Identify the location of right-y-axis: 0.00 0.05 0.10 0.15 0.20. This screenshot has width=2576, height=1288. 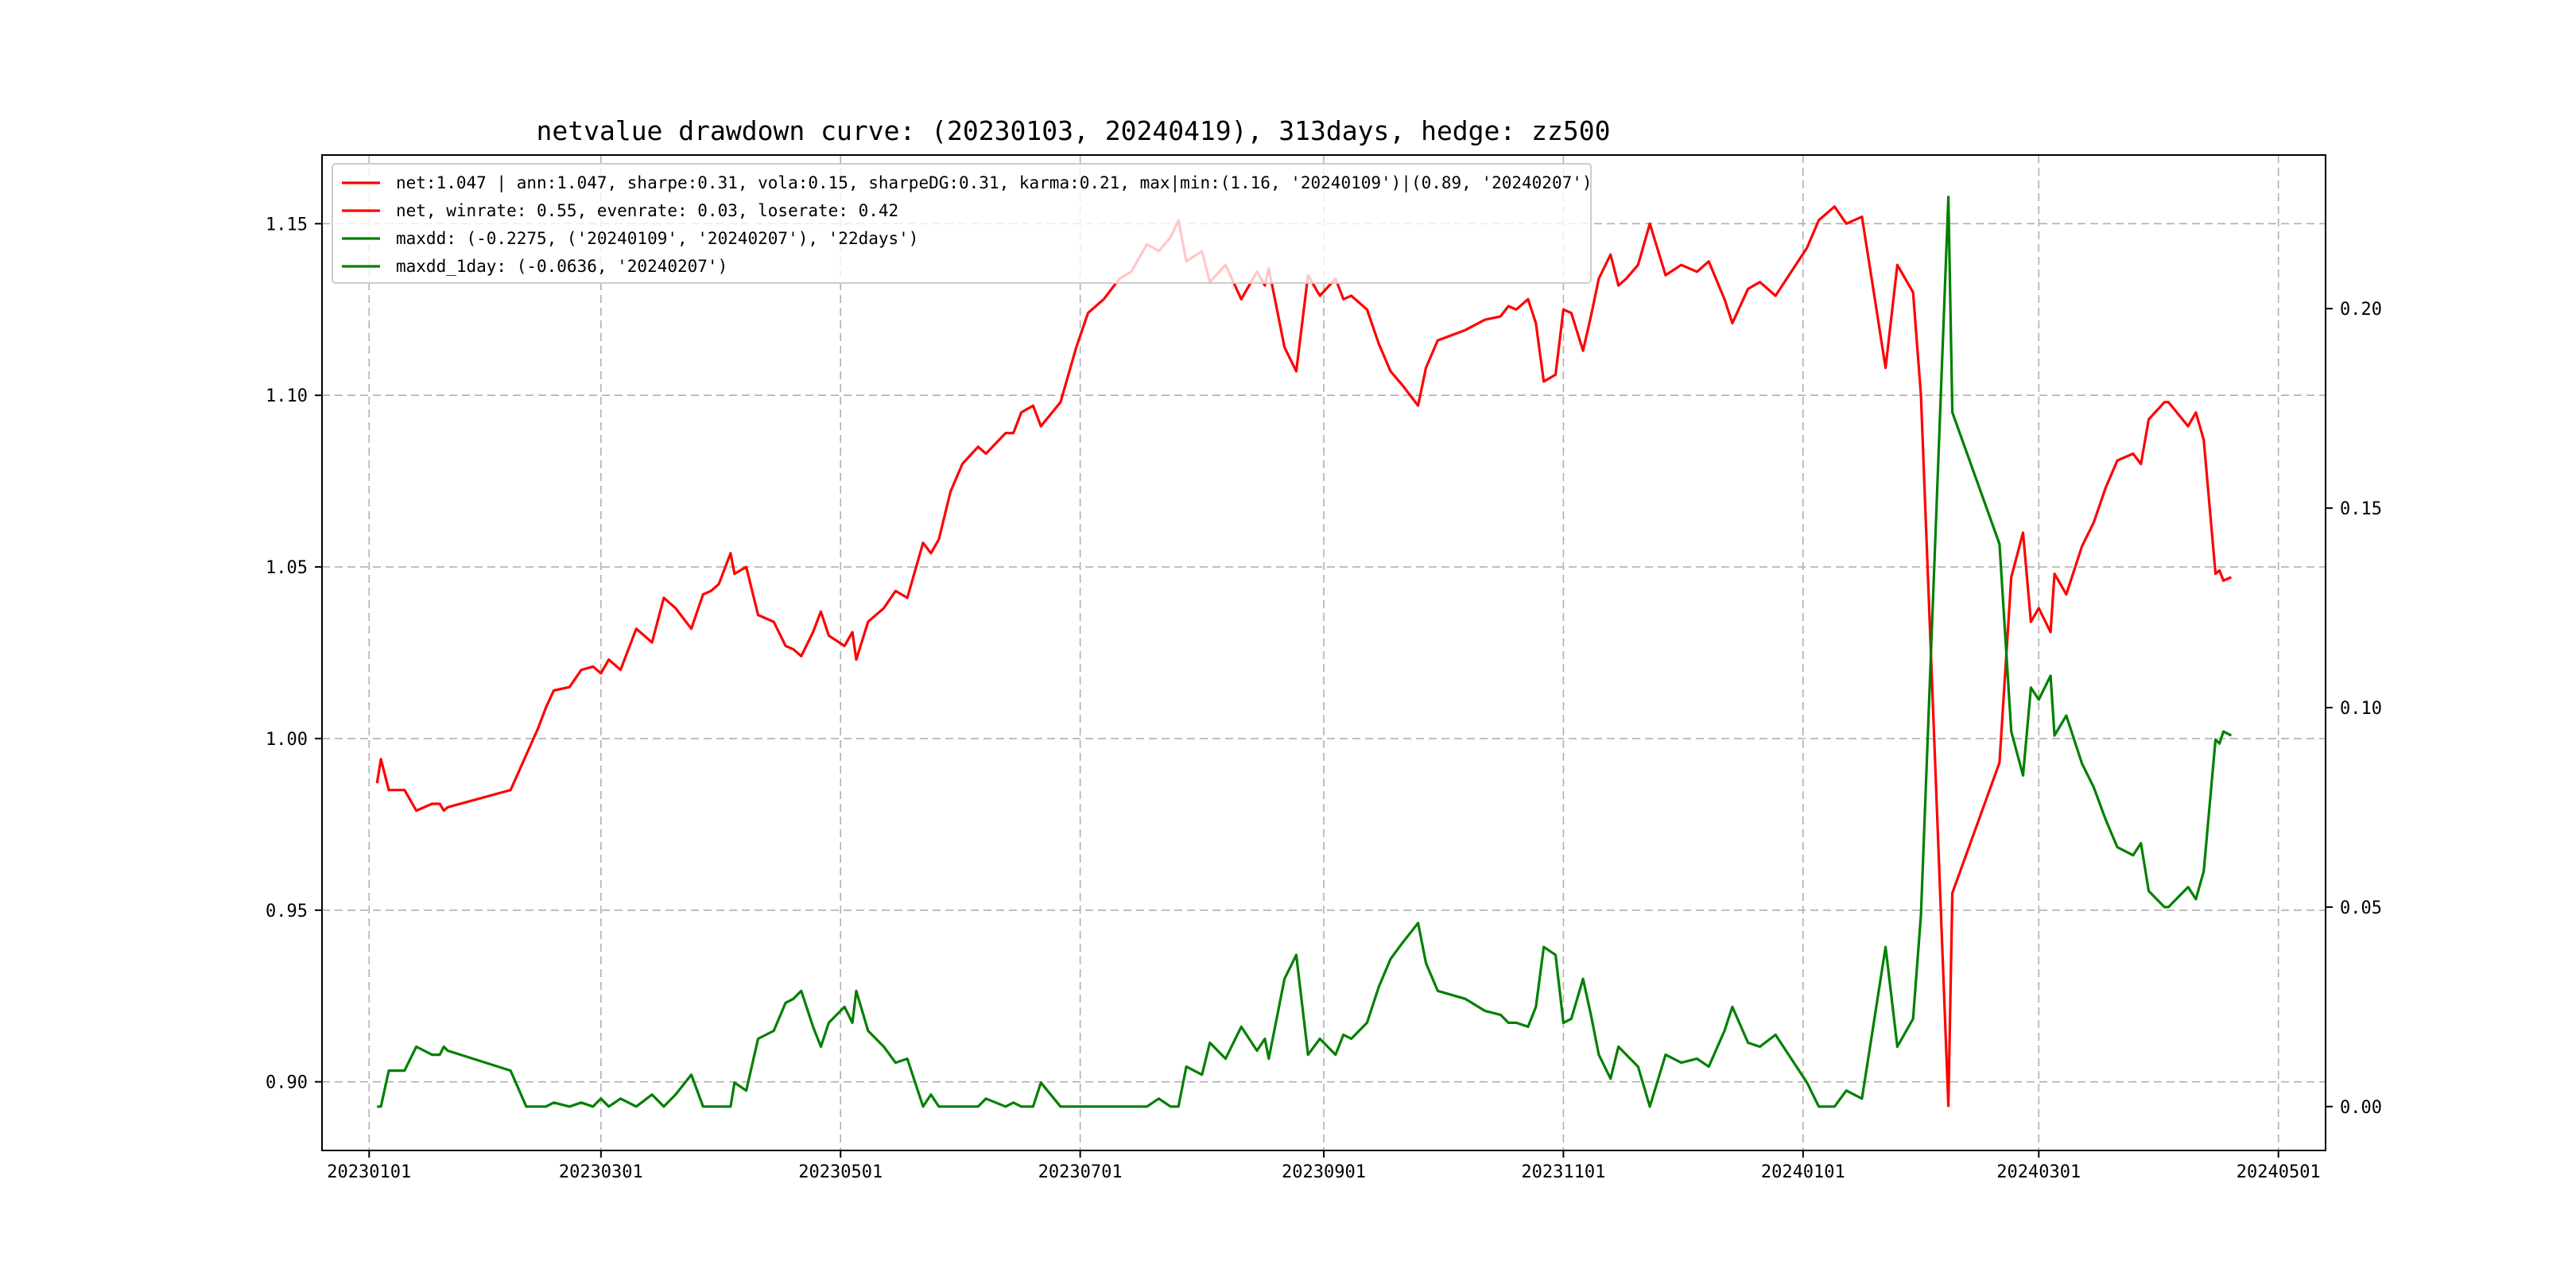
(2354, 709).